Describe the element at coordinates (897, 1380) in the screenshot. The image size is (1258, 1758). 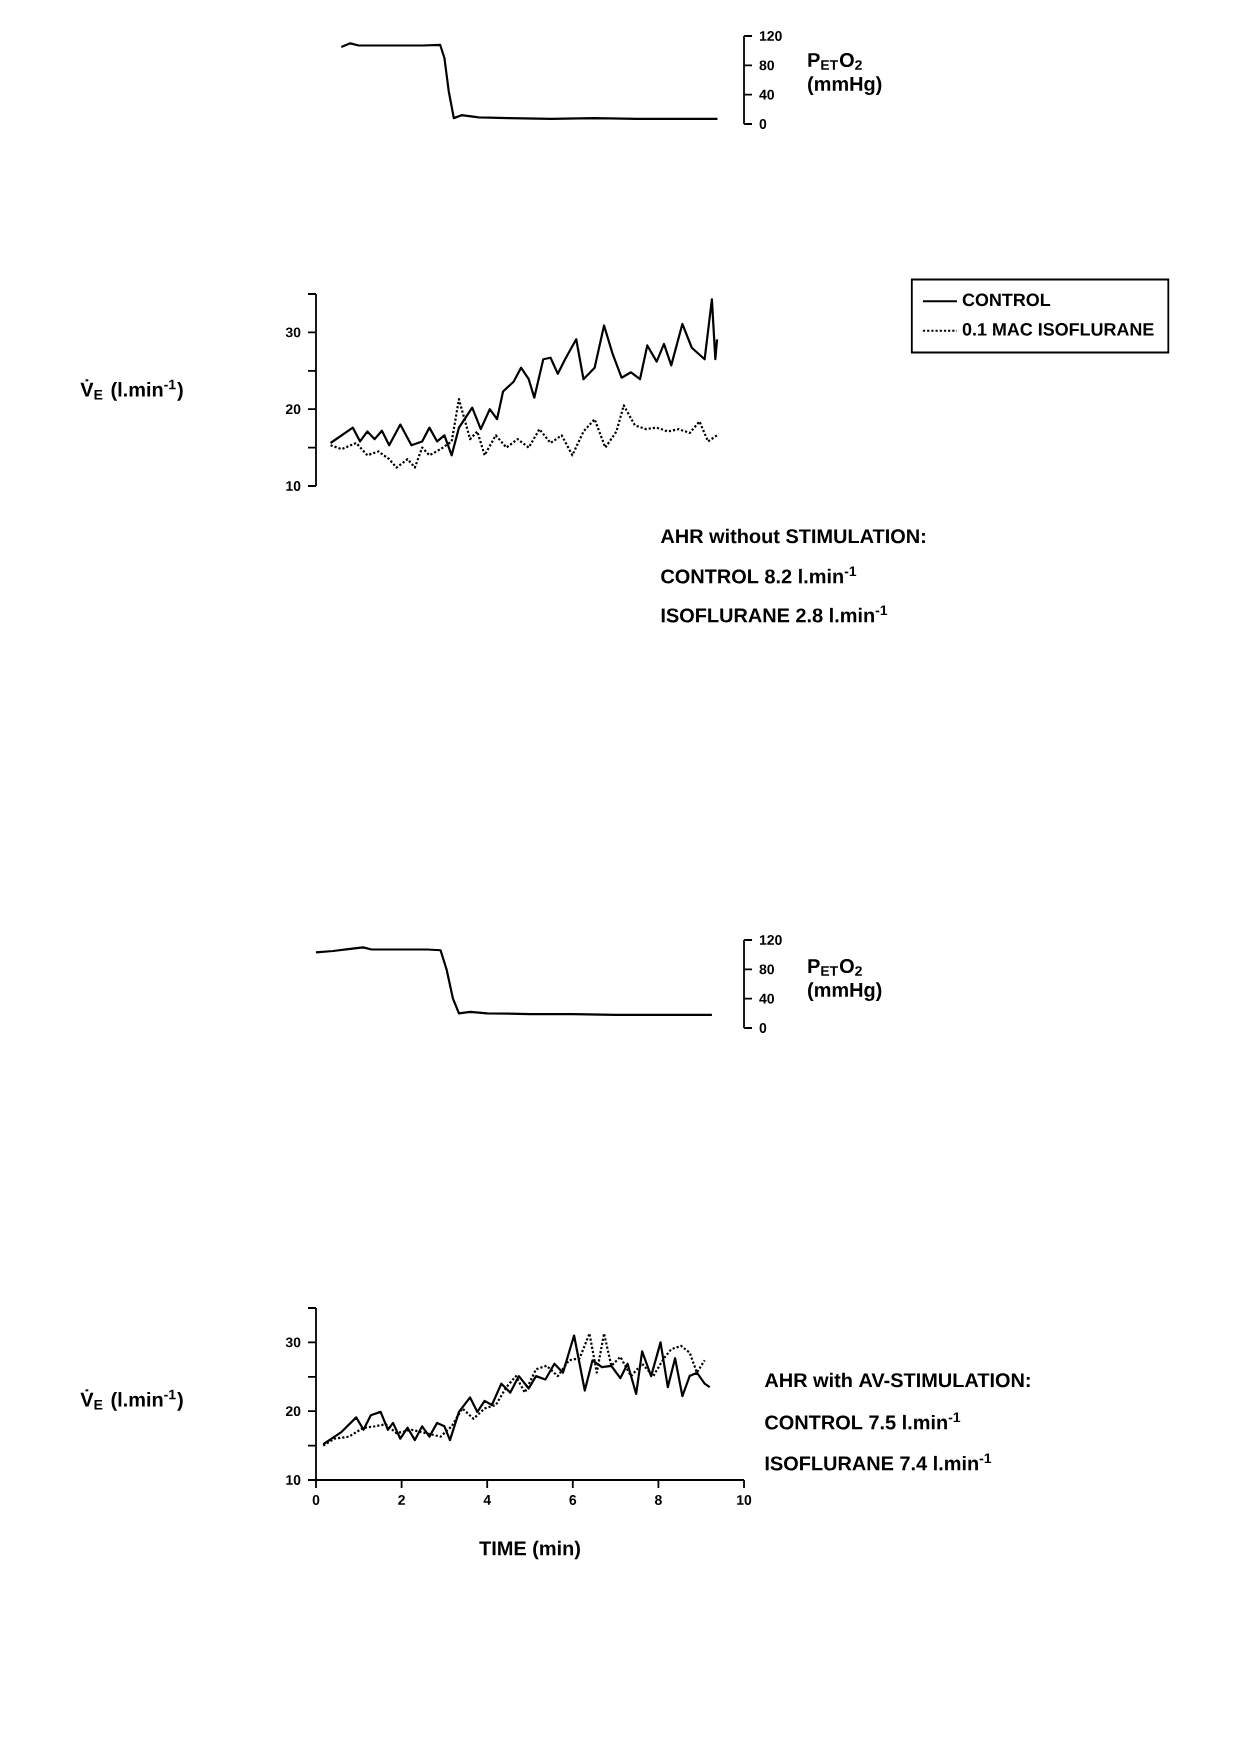
I see `text: AHR with AV-STIMULATION:` at that location.